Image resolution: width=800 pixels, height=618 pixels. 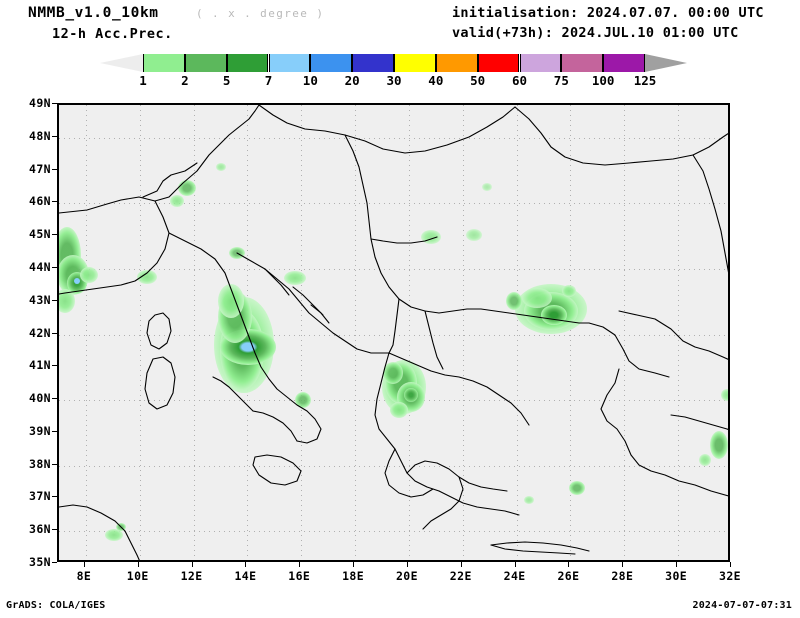 What do you see at coordinates (40, 496) in the screenshot?
I see `lat-label-37N: 37N` at bounding box center [40, 496].